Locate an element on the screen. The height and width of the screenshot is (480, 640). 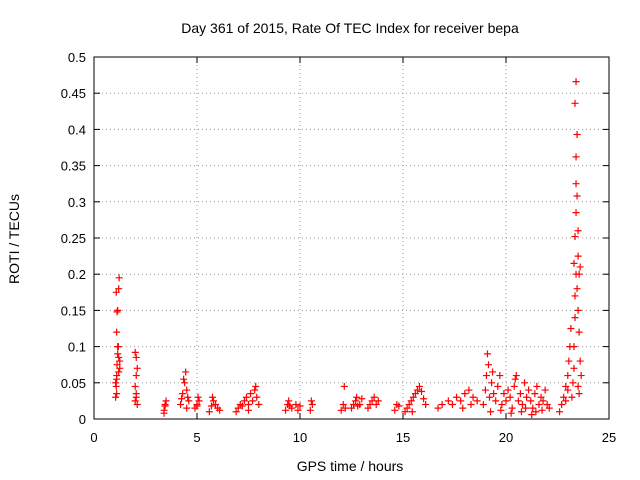
y-tick-label: 0.45 is located at coordinates (73, 93).